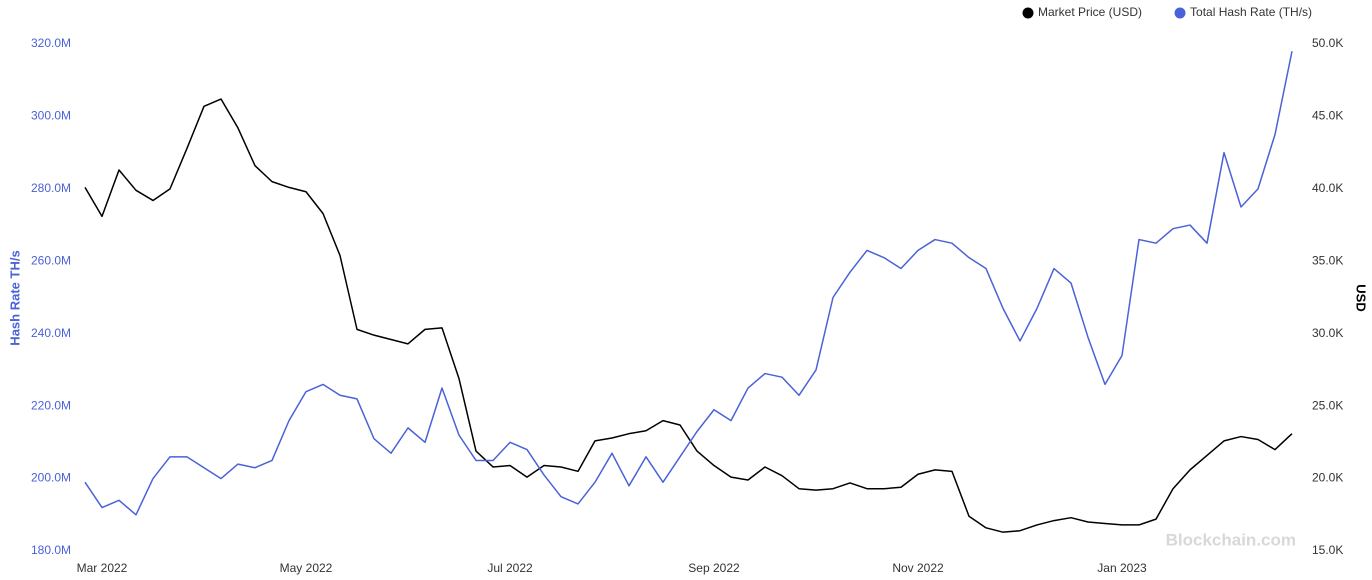 The width and height of the screenshot is (1372, 580). What do you see at coordinates (1327, 116) in the screenshot?
I see `y2-tick-label: 45.0K` at bounding box center [1327, 116].